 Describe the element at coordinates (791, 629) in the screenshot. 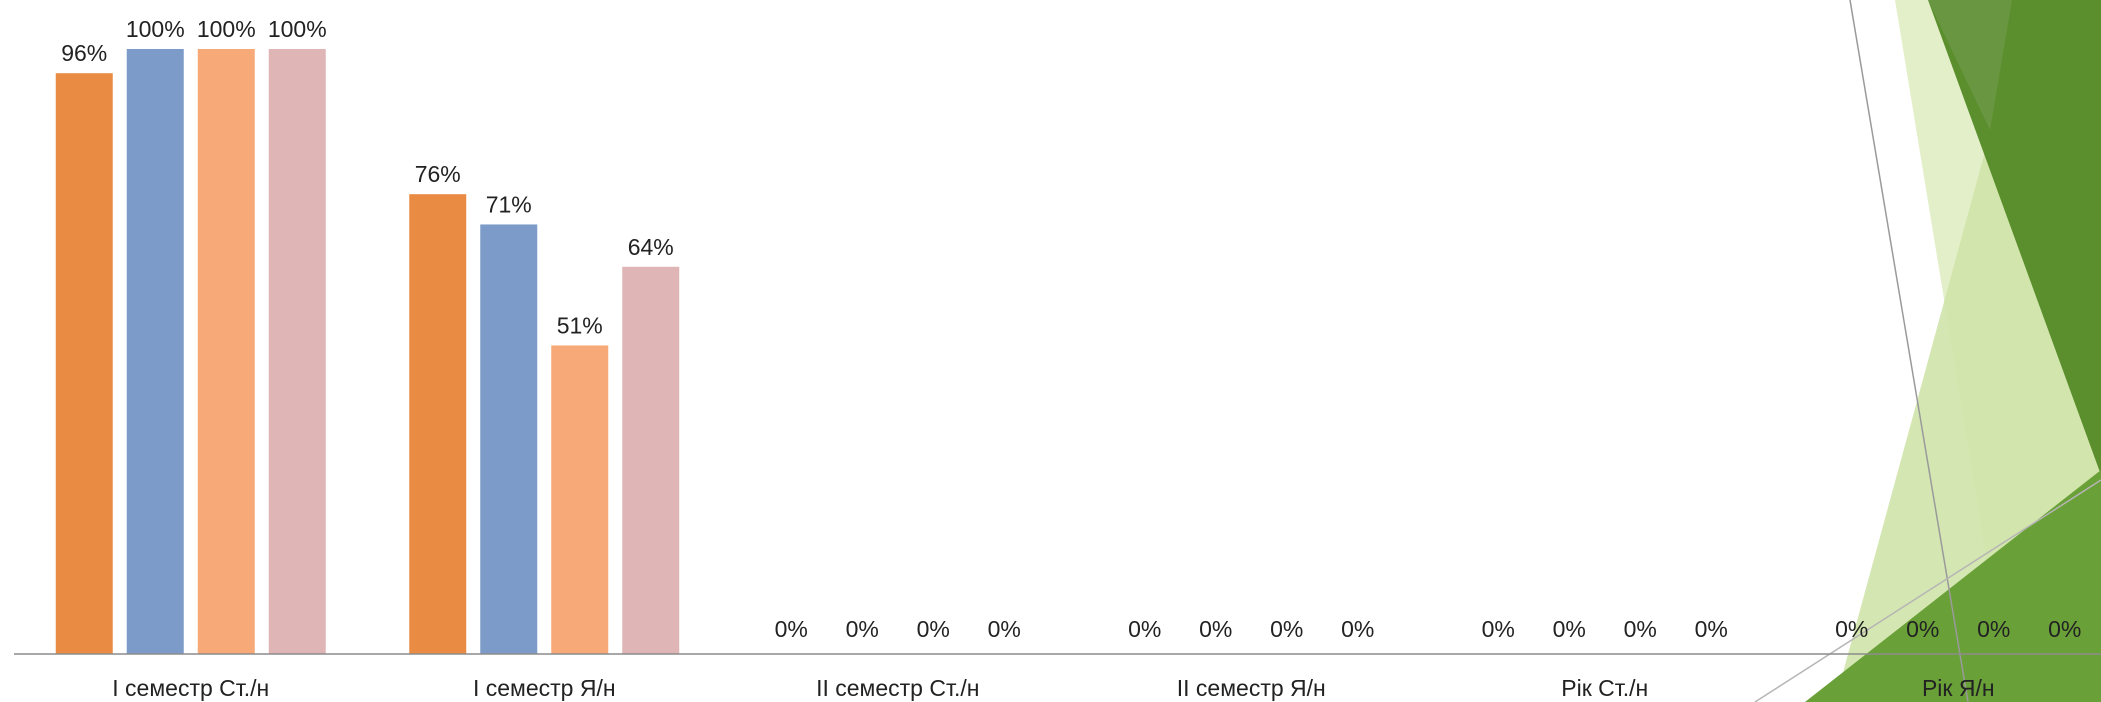

I see `value-label-c2-s0: 0%` at that location.